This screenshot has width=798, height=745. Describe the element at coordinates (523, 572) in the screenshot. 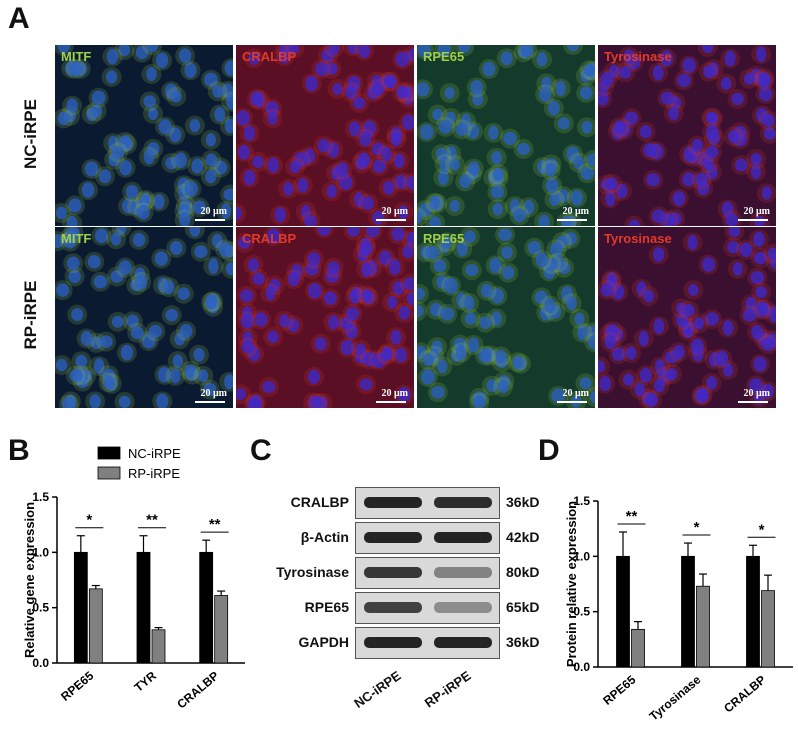

I see `blot-size-label: 80kD` at that location.